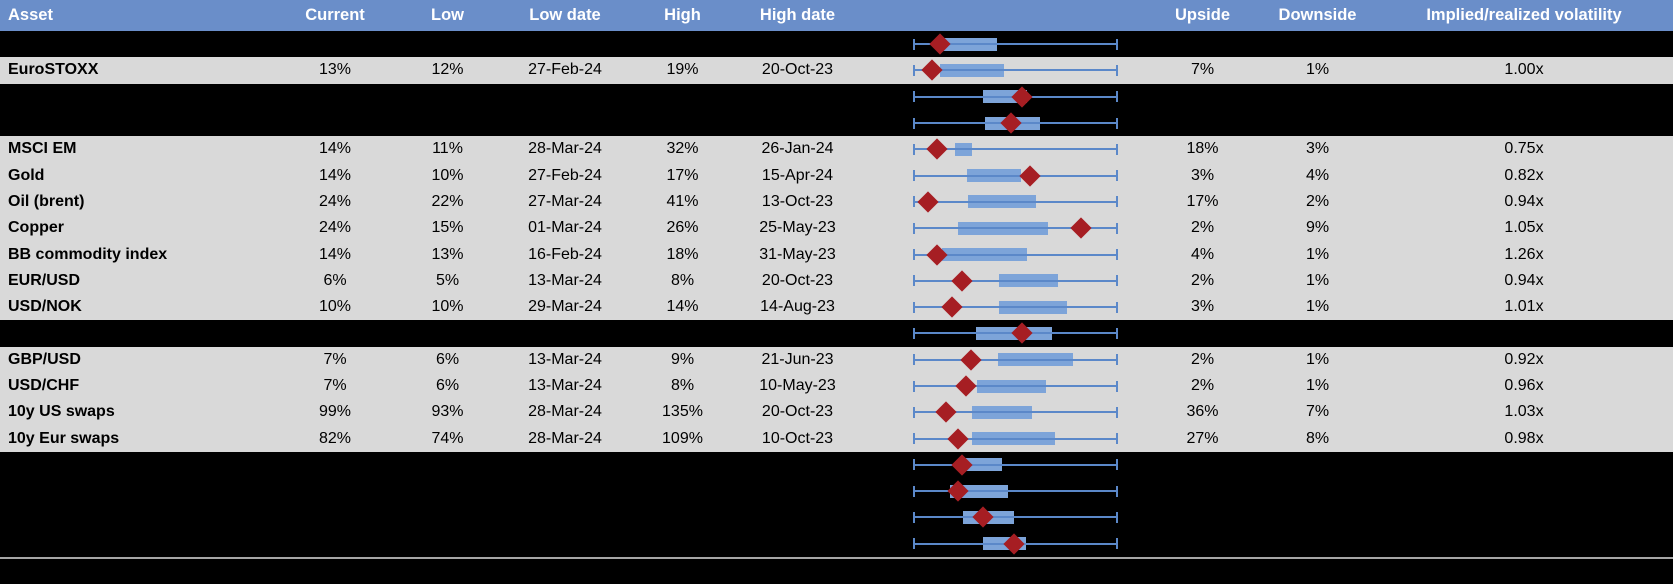  What do you see at coordinates (1524, 412) in the screenshot?
I see `cell-impl-real-vol: 1.03x` at bounding box center [1524, 412].